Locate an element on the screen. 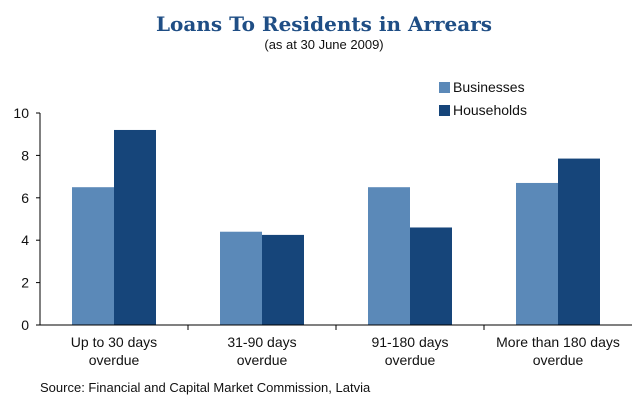  chart-title: Loans To Residents in Arrears is located at coordinates (324, 24).